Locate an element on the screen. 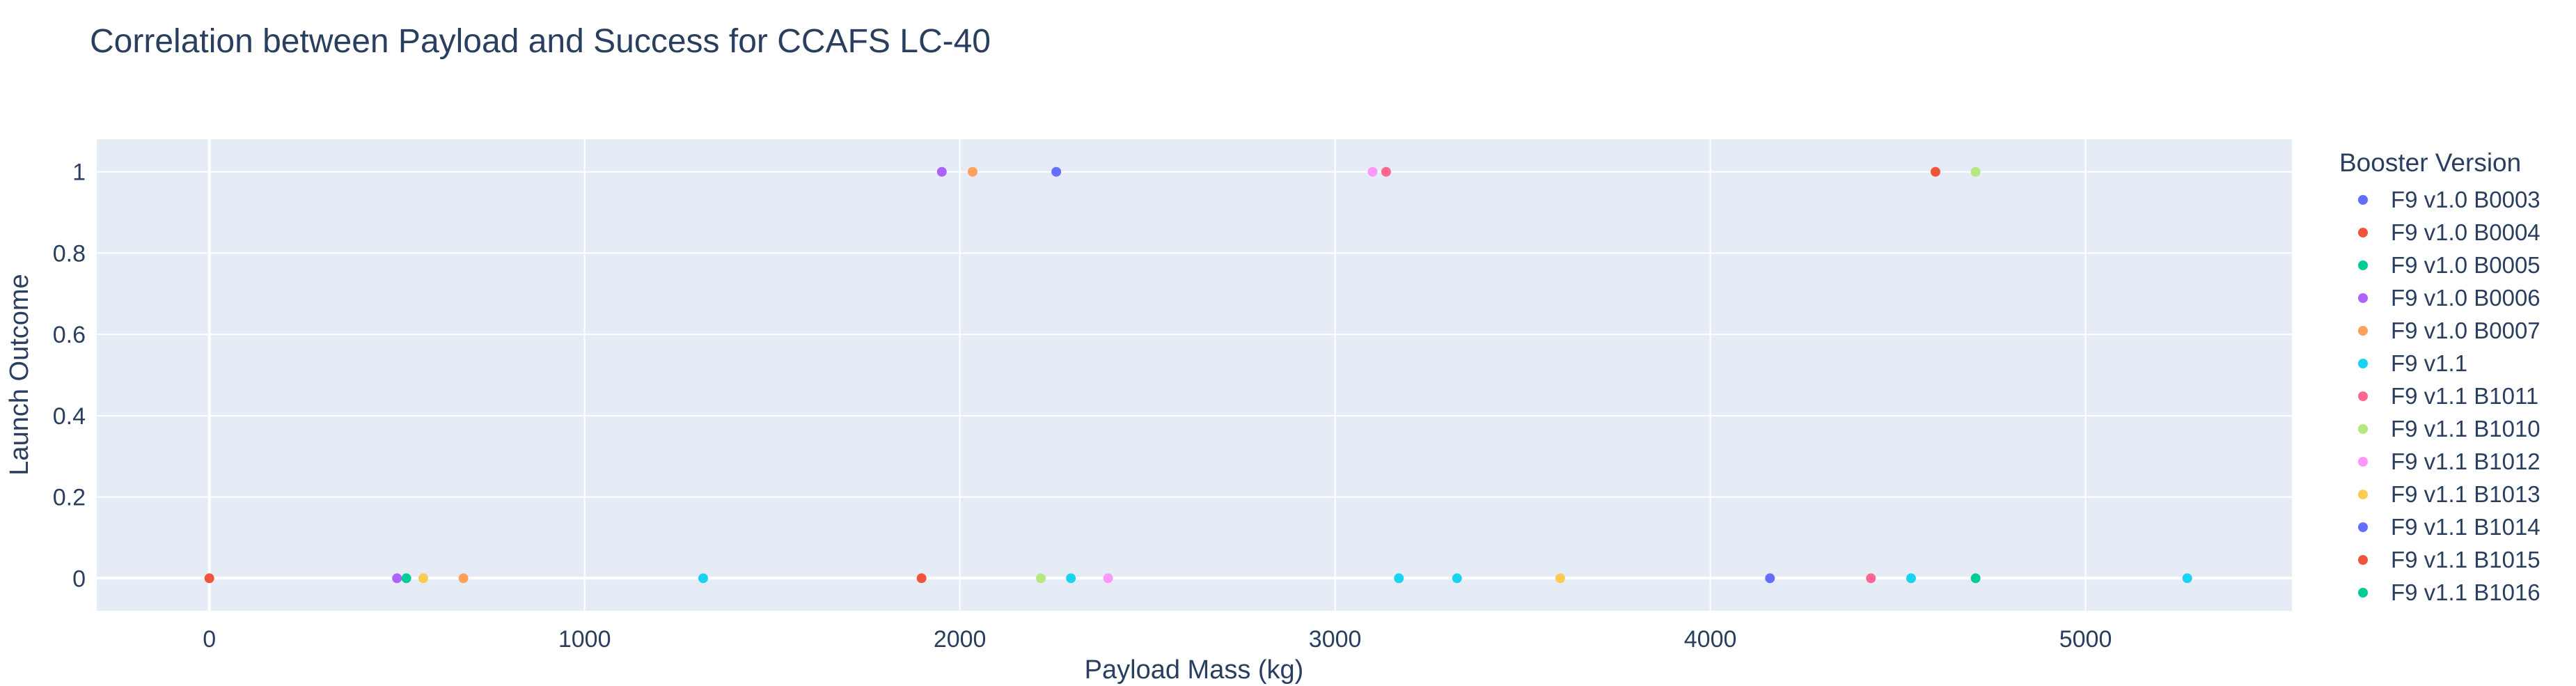 Image resolution: width=2576 pixels, height=686 pixels. x-tick-labels: 0 1000 2000 3000 4000 5000 is located at coordinates (1157, 640).